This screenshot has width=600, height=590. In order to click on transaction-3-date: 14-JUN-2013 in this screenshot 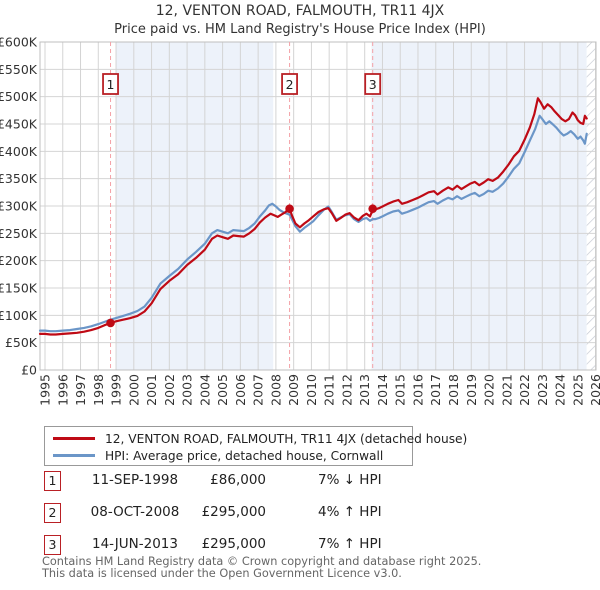, I will do `click(135, 544)`.